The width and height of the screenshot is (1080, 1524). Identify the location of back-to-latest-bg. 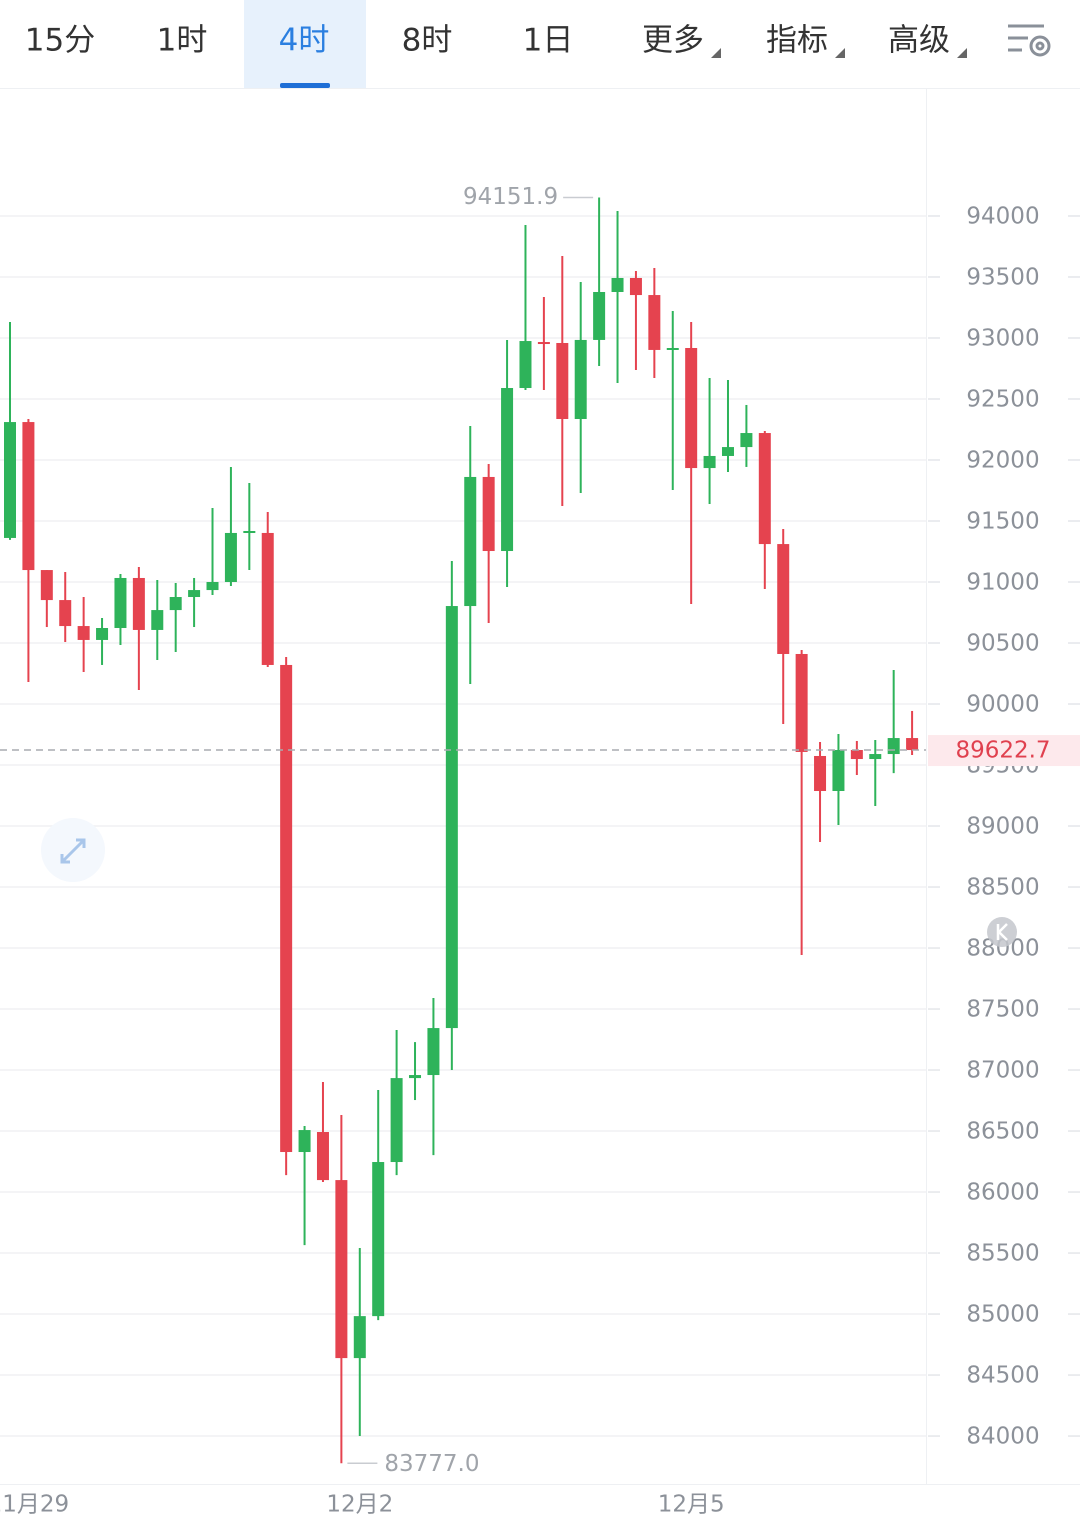
(1002, 932).